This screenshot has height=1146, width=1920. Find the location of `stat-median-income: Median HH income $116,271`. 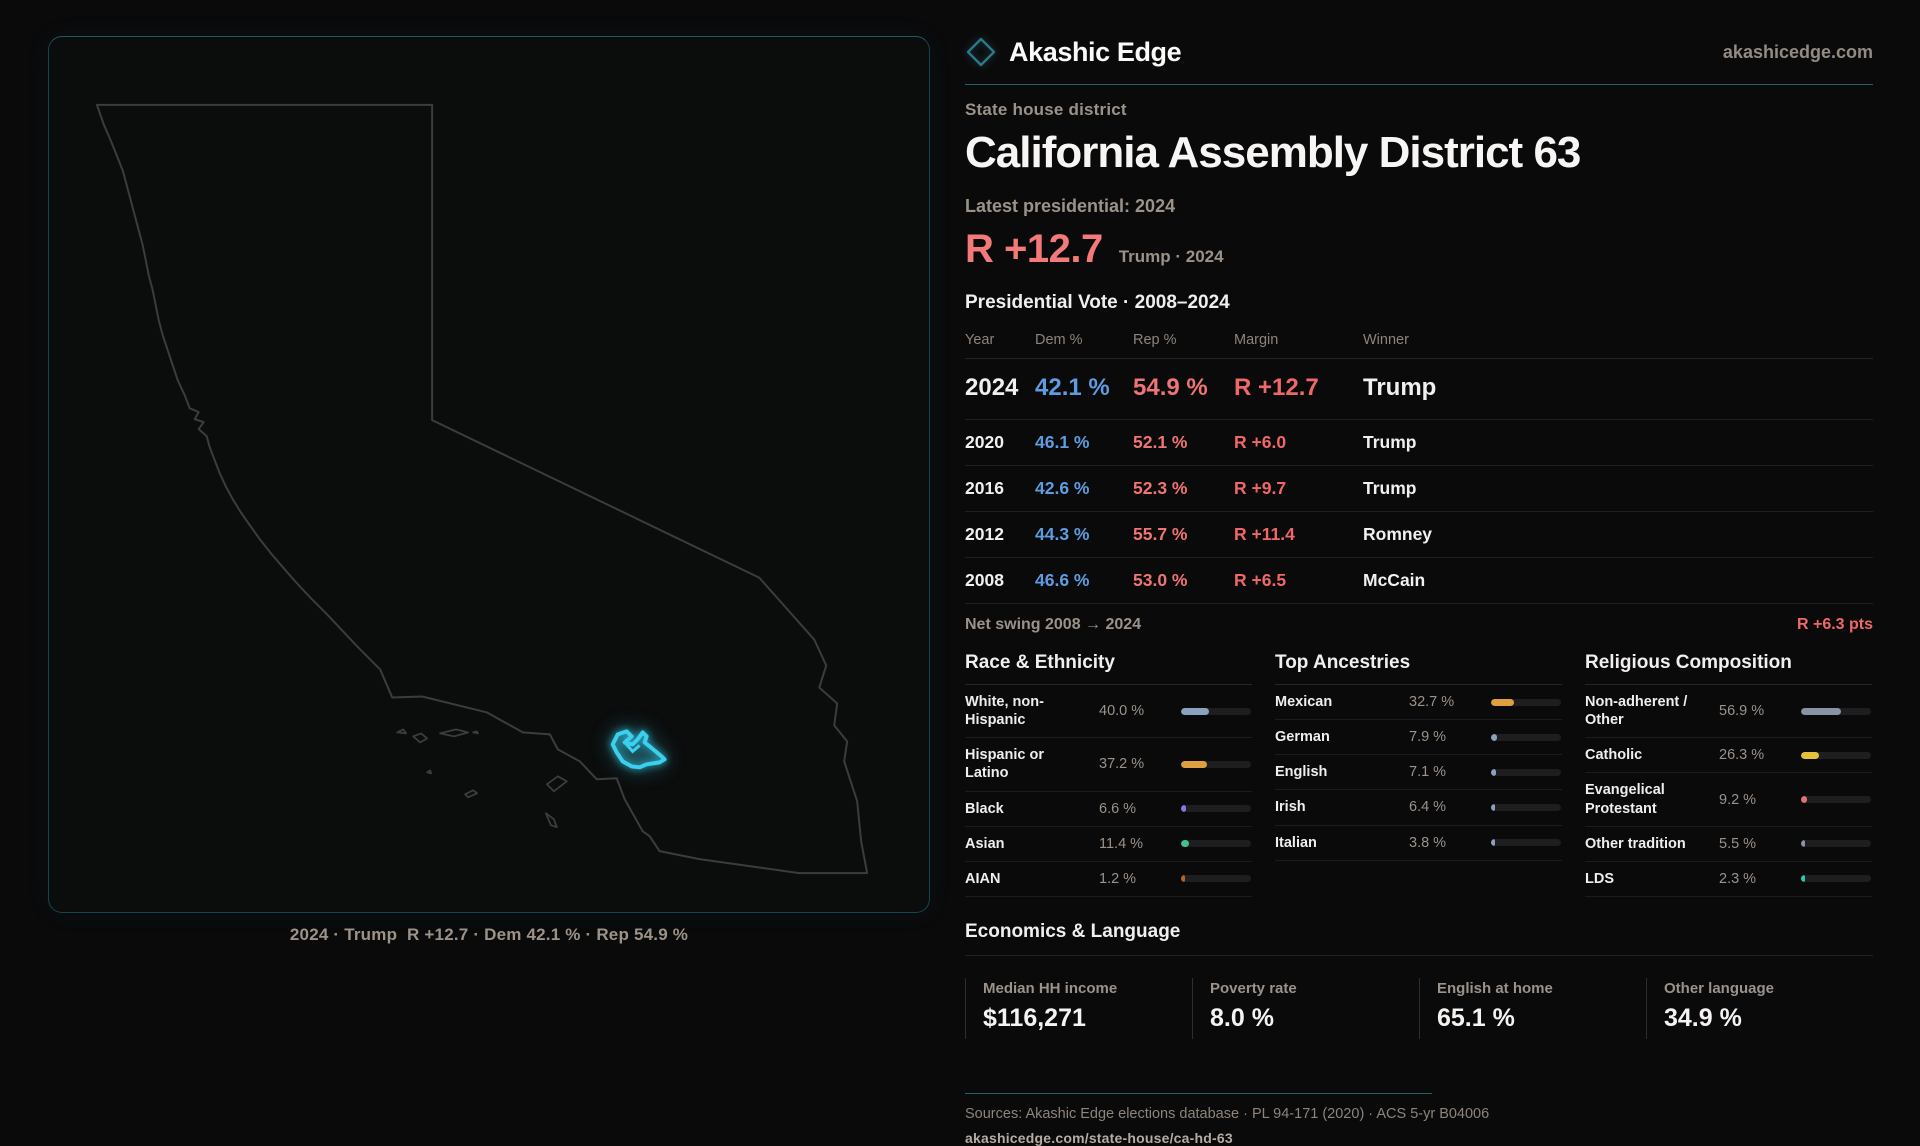

stat-median-income: Median HH income $116,271 is located at coordinates (1078, 1008).